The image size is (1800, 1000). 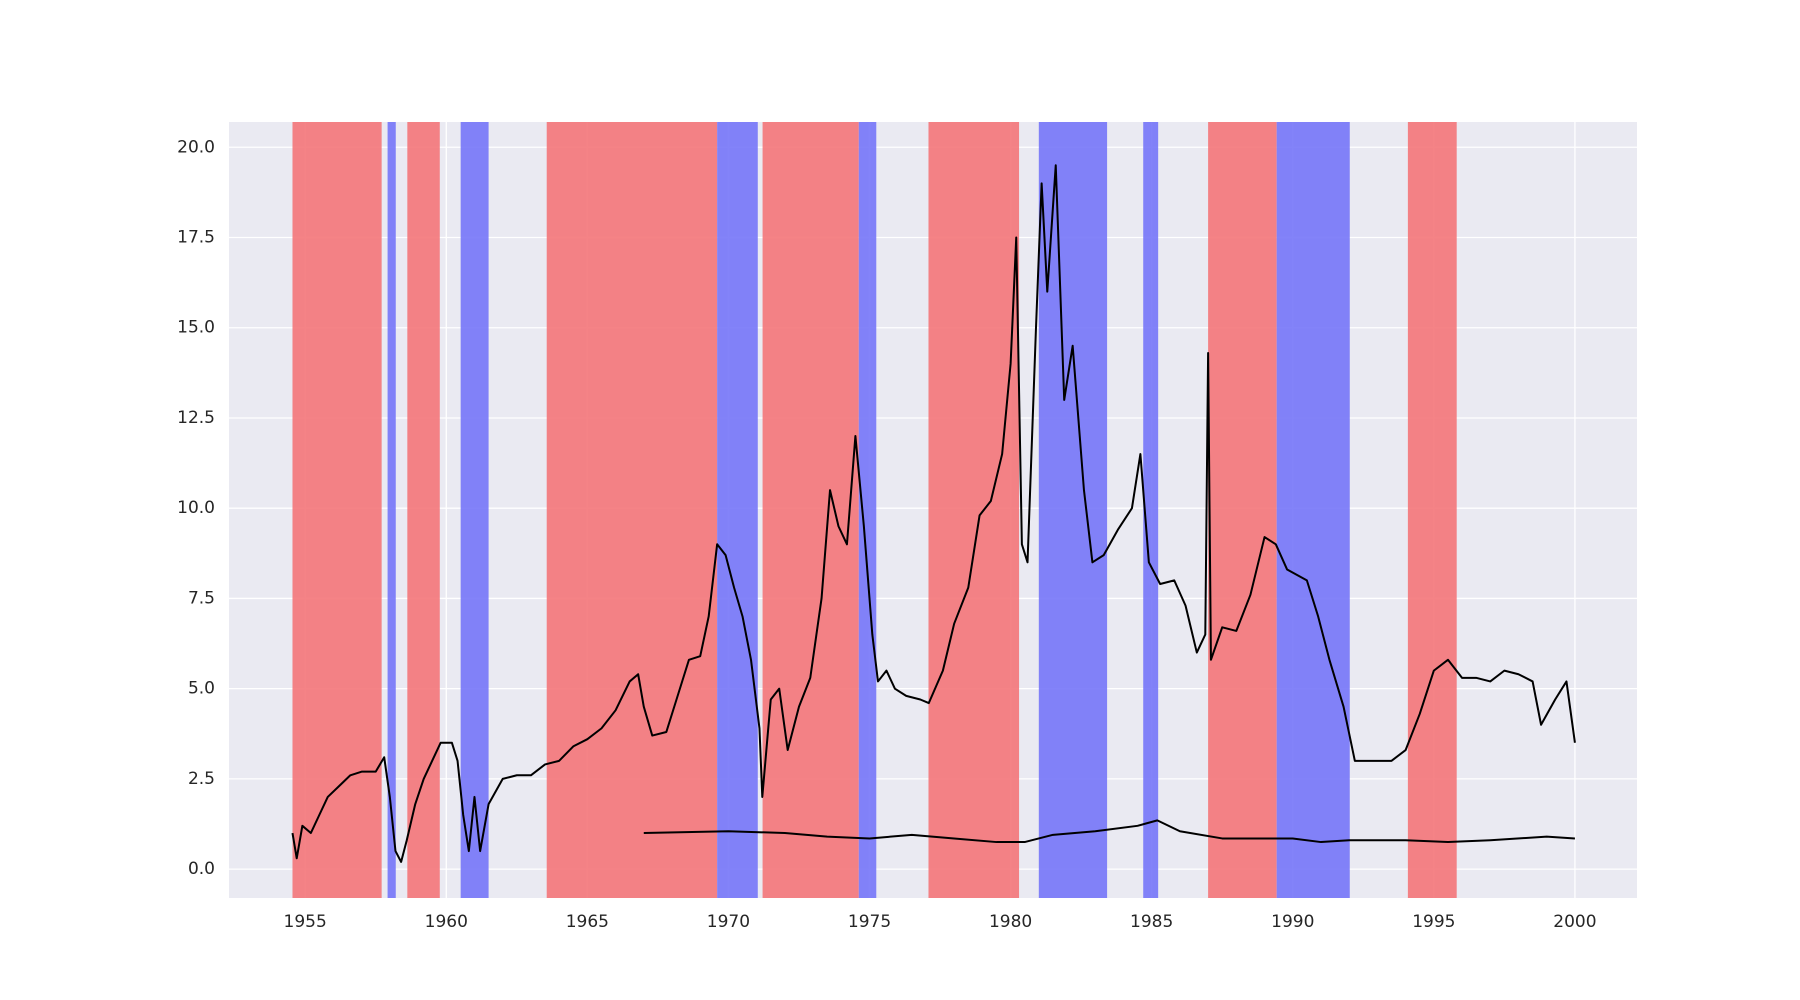 What do you see at coordinates (1151, 922) in the screenshot?
I see `x-tick-label: 1985` at bounding box center [1151, 922].